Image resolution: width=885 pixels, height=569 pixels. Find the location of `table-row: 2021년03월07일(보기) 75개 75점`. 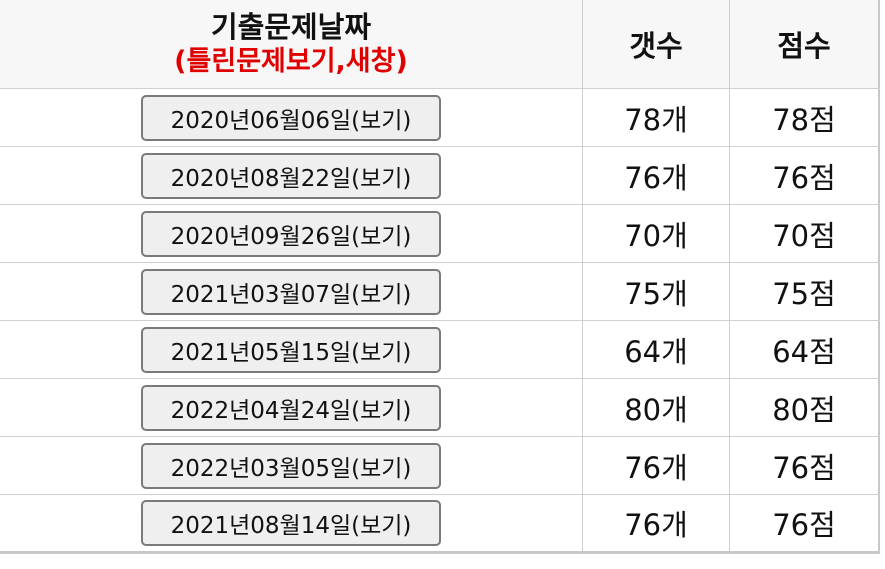

table-row: 2021년03월07일(보기) 75개 75점 is located at coordinates (440, 292).